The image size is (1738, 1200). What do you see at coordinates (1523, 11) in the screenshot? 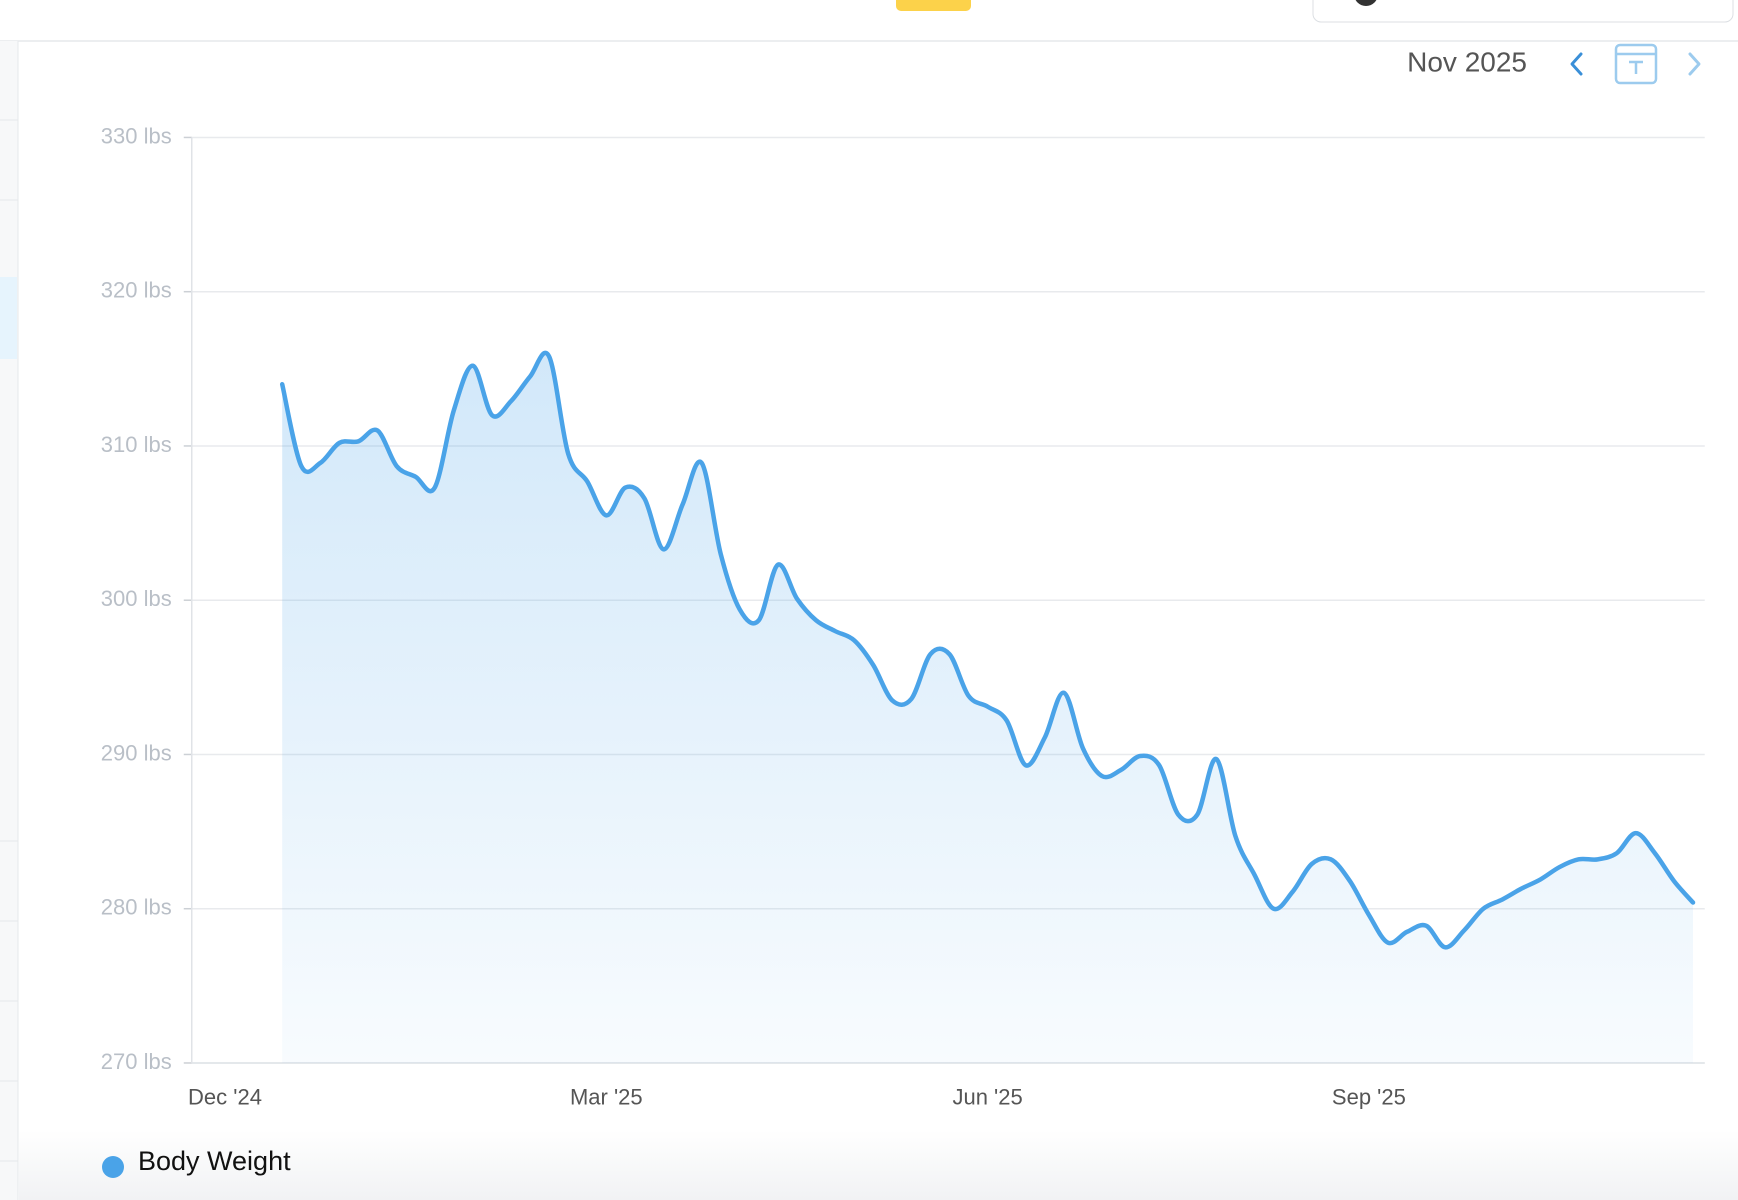
I see `search-box` at bounding box center [1523, 11].